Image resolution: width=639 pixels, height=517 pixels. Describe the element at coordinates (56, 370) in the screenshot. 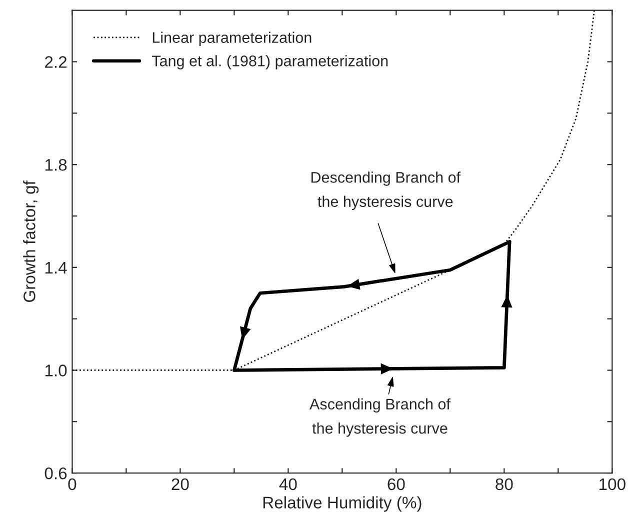

I see `y-tick-label: 1.0` at that location.